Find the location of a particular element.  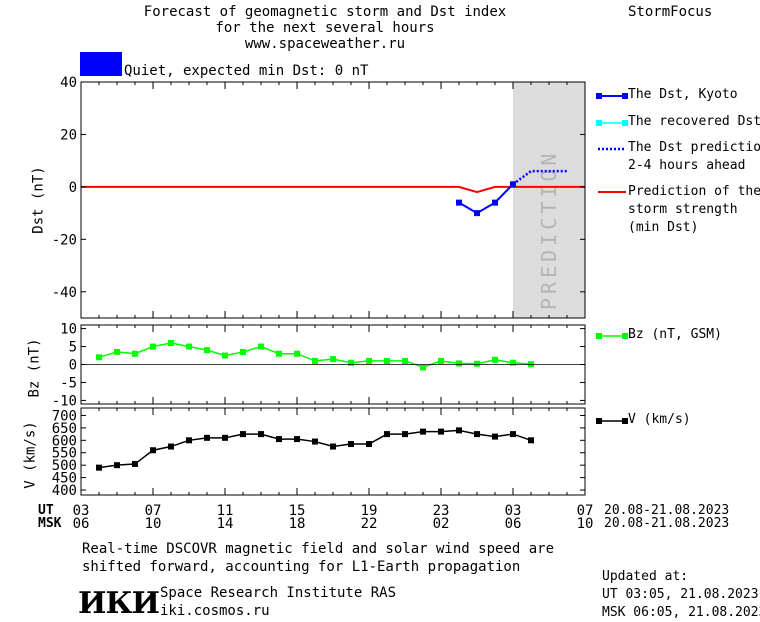

brand-name: StormFocus is located at coordinates (670, 12).